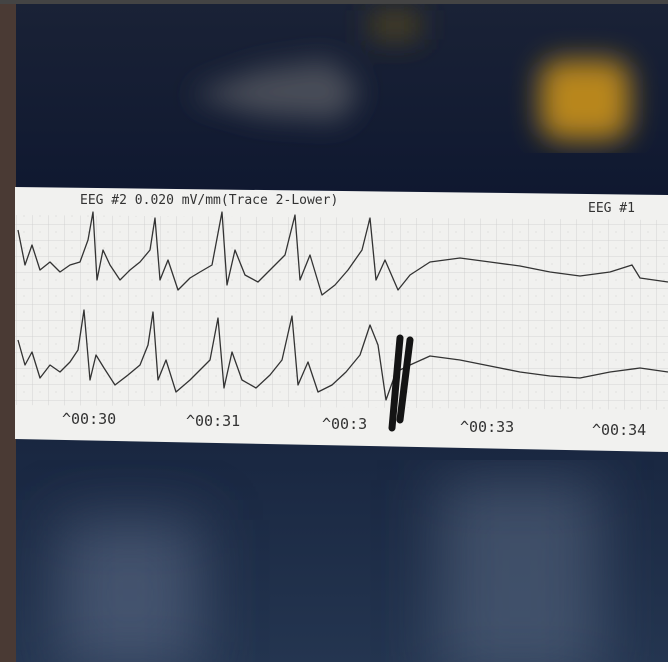 The image size is (668, 662). I want to click on strip-header: EEG #2 0.020 mV/mm(Trace 2-Lower), so click(209, 200).